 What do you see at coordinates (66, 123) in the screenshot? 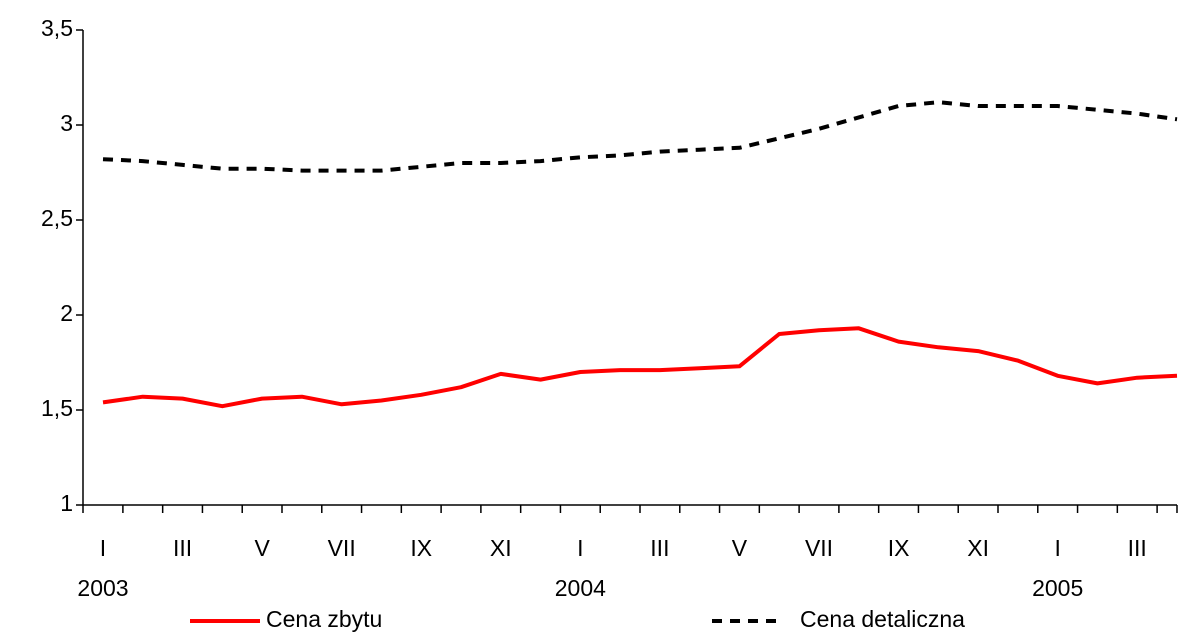
I see `y-tick-label: 3` at bounding box center [66, 123].